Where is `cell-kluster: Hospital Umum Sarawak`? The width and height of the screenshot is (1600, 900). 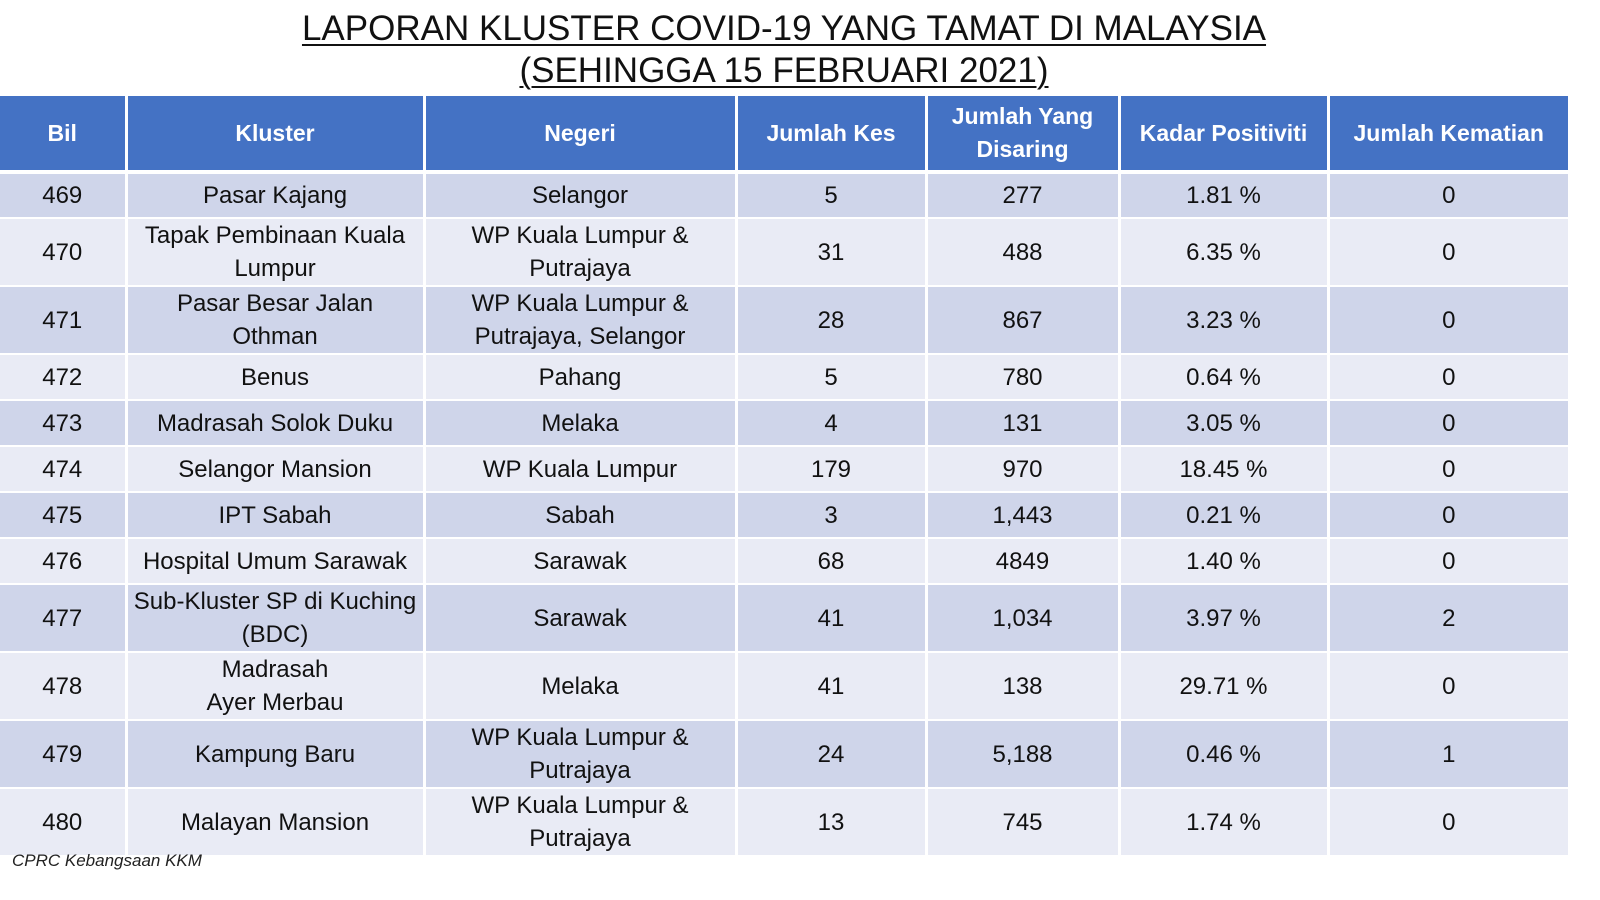
cell-kluster: Hospital Umum Sarawak is located at coordinates (276, 561).